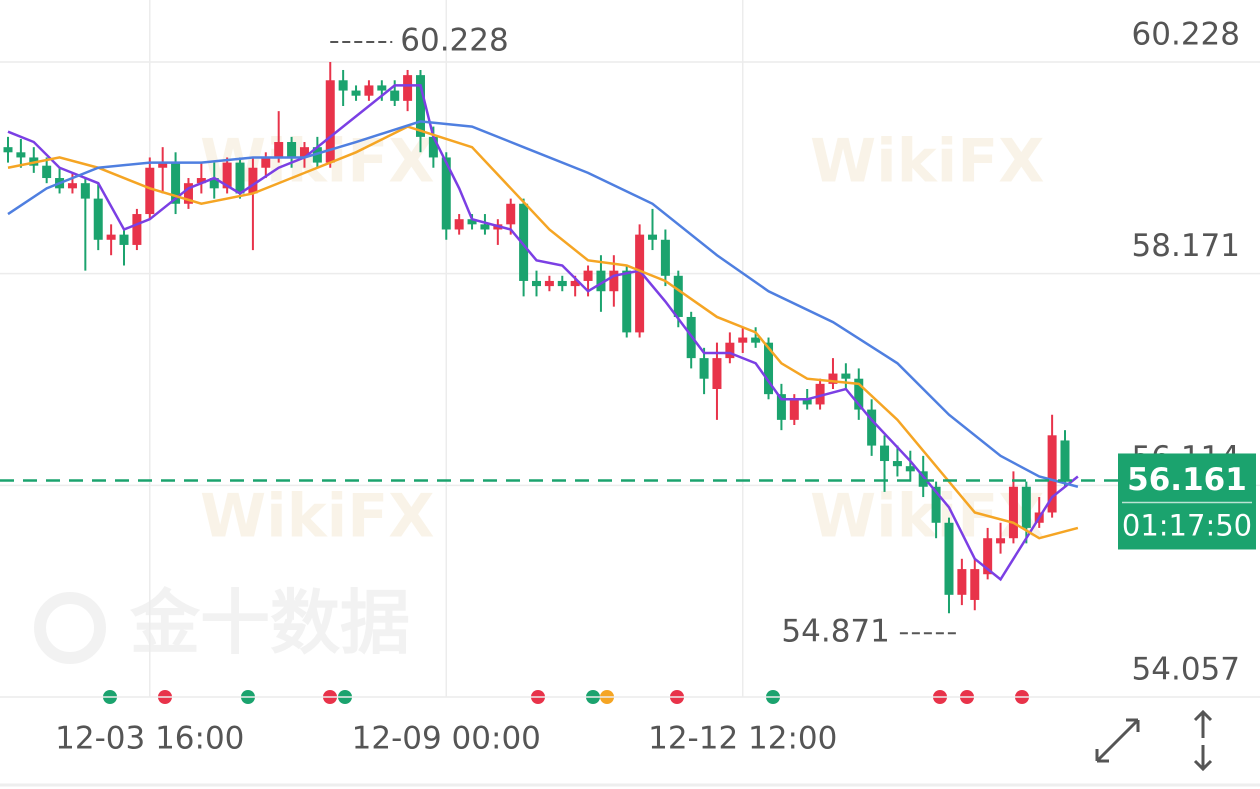 The width and height of the screenshot is (1260, 789). Describe the element at coordinates (446, 739) in the screenshot. I see `x-tick-label: 12-09 00:00` at that location.